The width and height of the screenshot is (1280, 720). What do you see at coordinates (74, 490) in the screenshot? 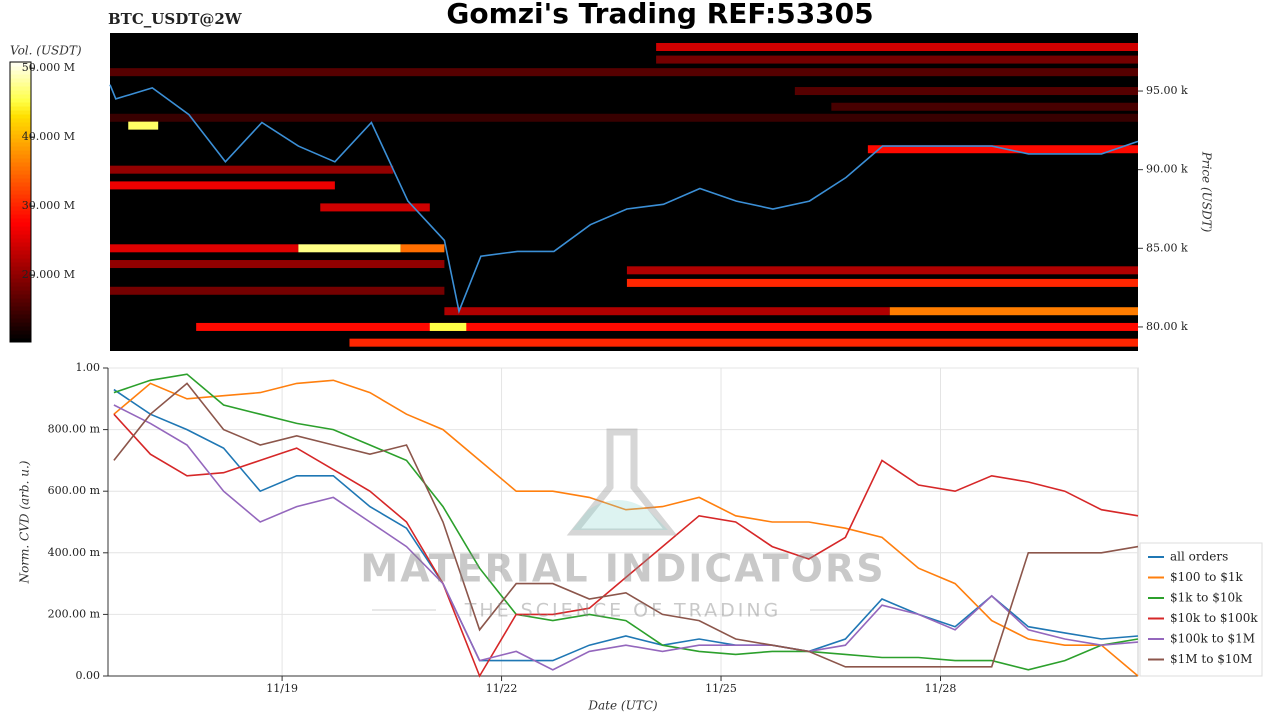
I see `y-tick-label: 600.00 m` at bounding box center [74, 490].